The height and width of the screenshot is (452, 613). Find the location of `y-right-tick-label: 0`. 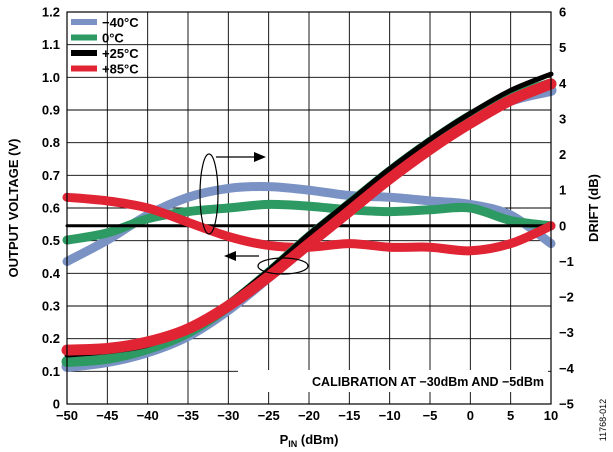

y-right-tick-label: 0 is located at coordinates (562, 225).